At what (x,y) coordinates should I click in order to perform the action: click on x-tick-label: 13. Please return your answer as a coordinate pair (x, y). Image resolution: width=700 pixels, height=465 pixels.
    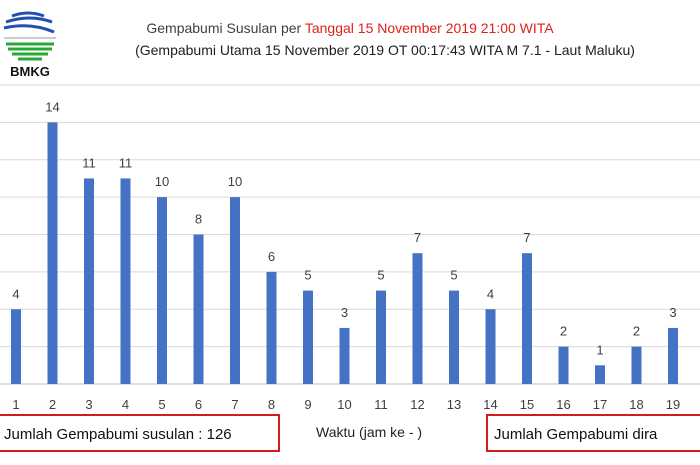
    Looking at the image, I should click on (454, 404).